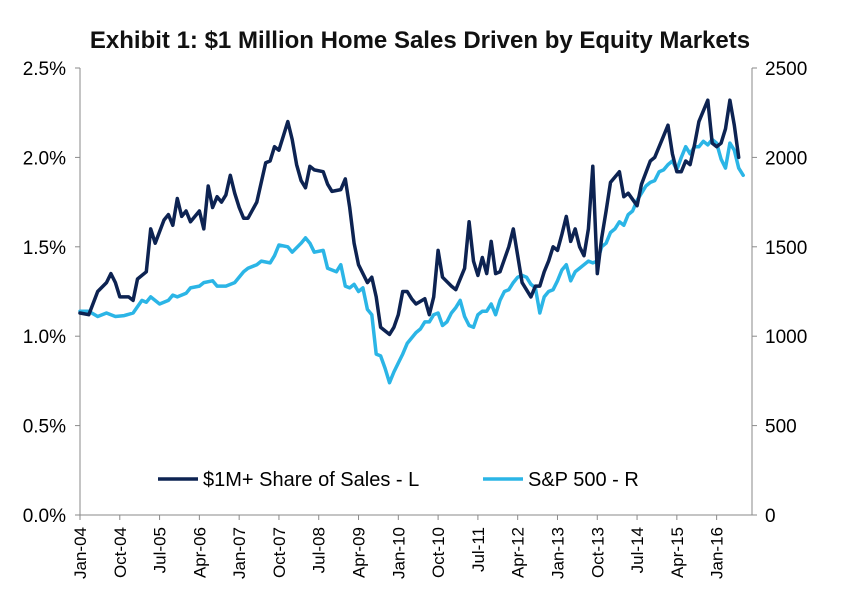 The width and height of the screenshot is (844, 612). Describe the element at coordinates (637, 550) in the screenshot. I see `x-tick-label: Jul-14` at that location.